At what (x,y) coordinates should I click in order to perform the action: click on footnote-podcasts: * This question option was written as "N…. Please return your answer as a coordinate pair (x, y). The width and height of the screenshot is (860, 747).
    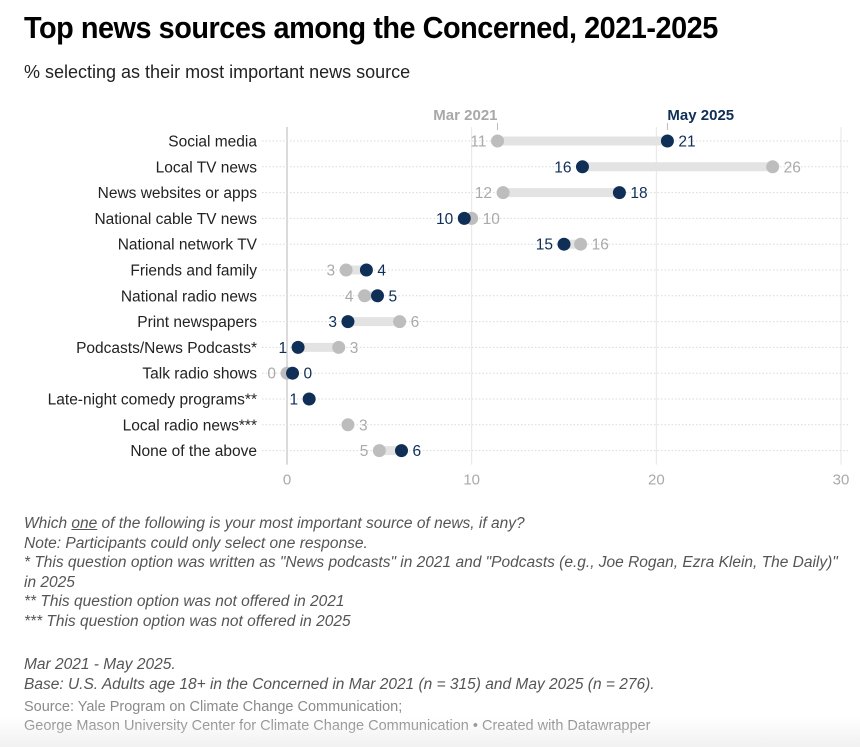
    Looking at the image, I should click on (431, 572).